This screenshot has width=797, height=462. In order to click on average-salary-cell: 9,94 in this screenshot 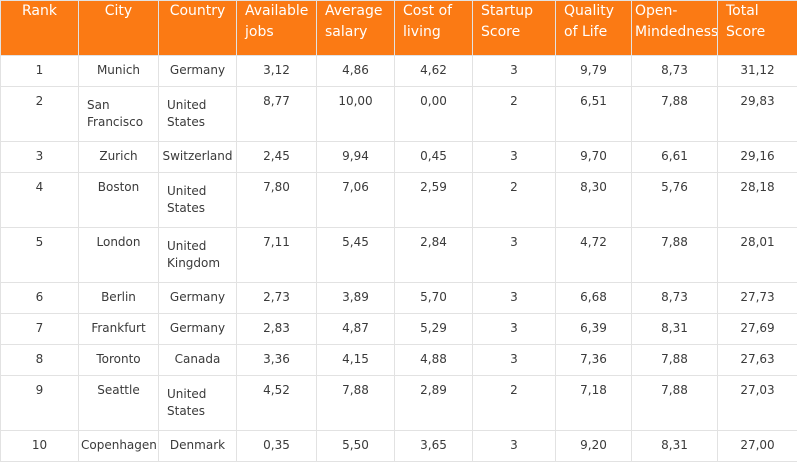, I will do `click(356, 157)`.